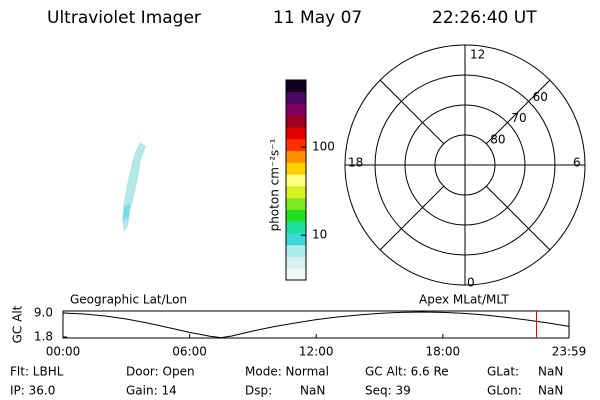  I want to click on x-tick-label: 12:00, so click(316, 352).